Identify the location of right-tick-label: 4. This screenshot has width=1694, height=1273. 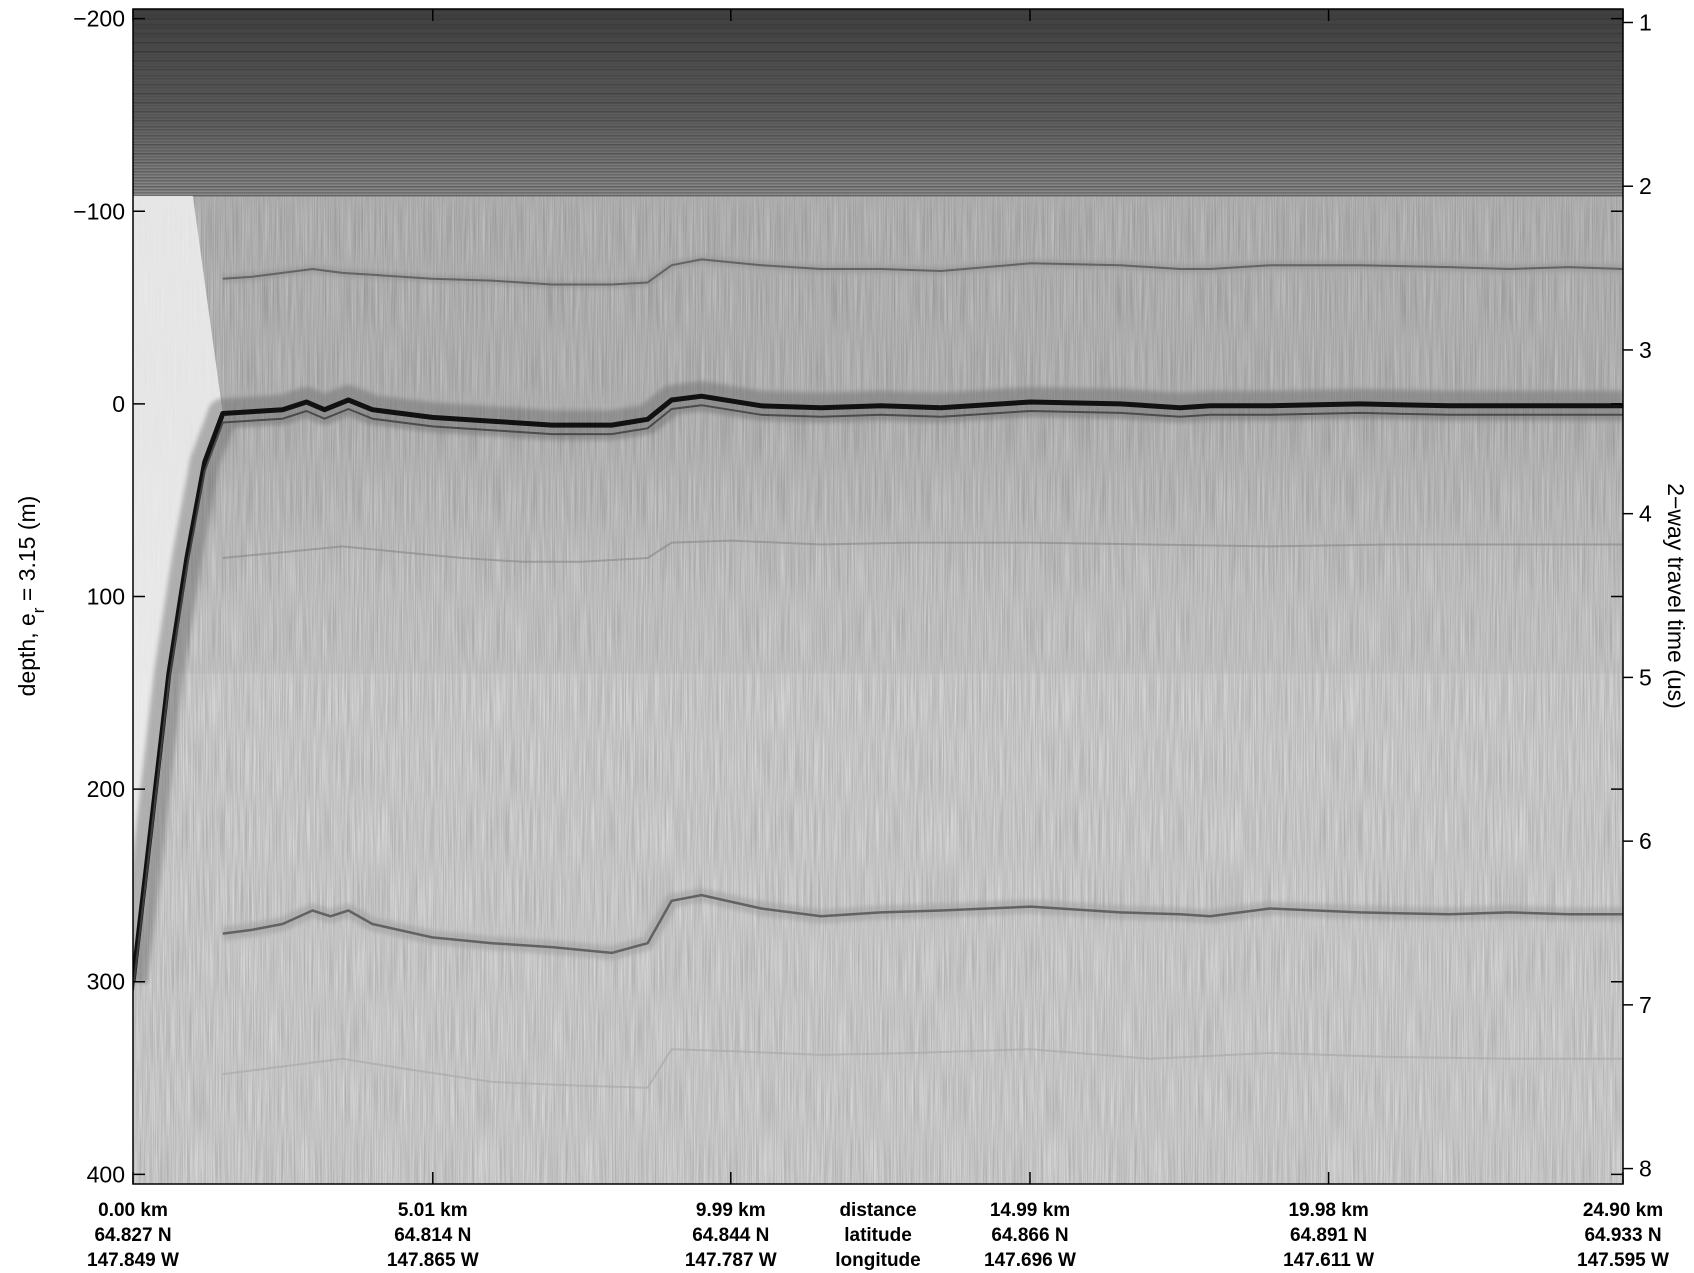
(1645, 514).